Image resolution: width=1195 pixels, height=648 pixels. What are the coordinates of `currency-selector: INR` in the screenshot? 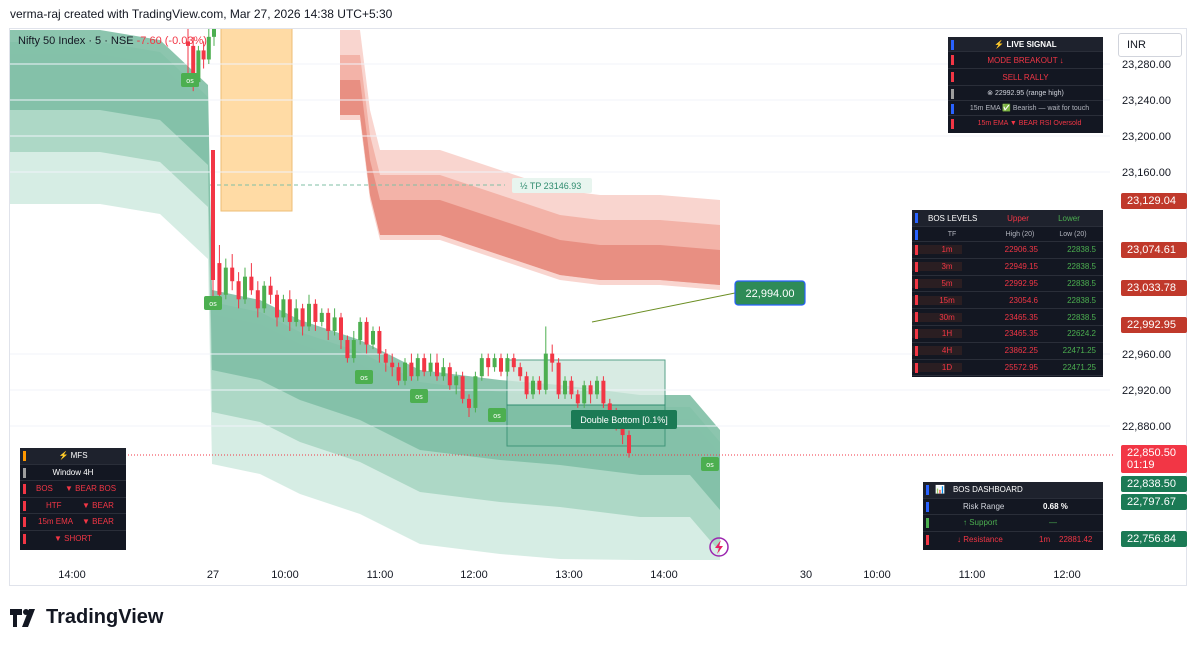 It's located at (1150, 45).